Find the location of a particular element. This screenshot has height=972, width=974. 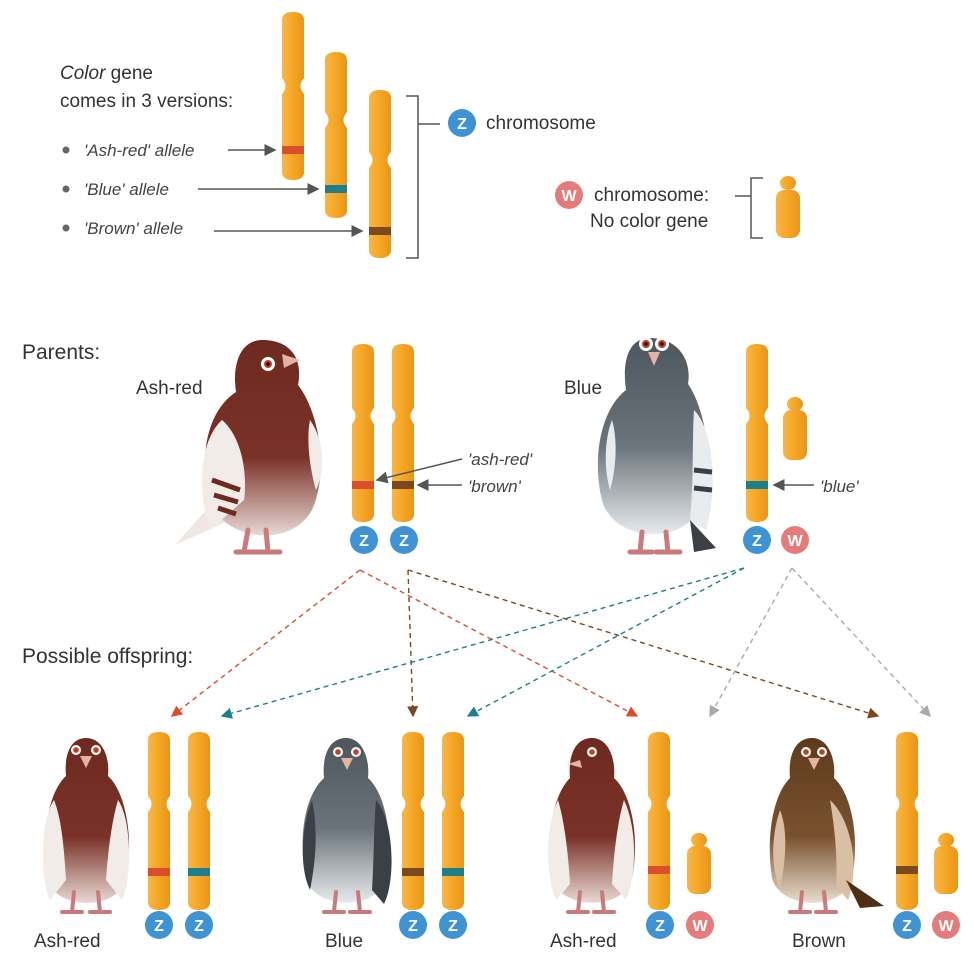

z-badge-parent-male-2: Z is located at coordinates (404, 540).